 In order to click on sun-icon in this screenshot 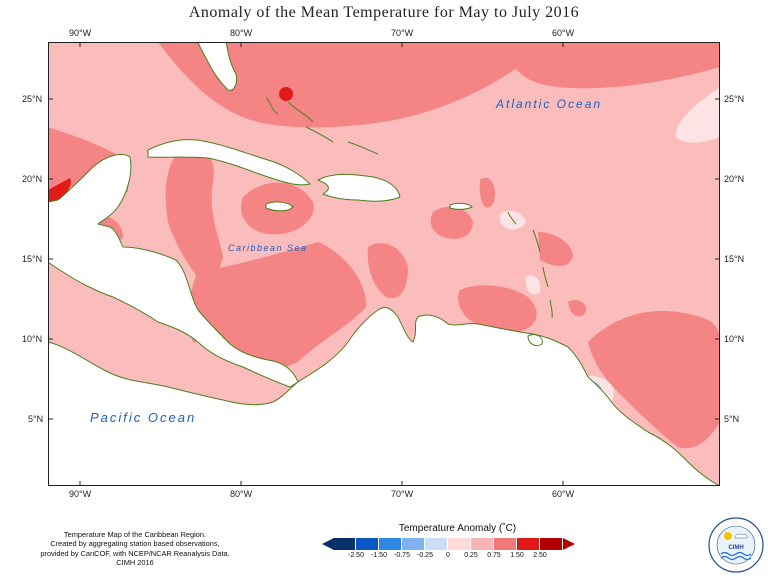, I will do `click(728, 536)`.